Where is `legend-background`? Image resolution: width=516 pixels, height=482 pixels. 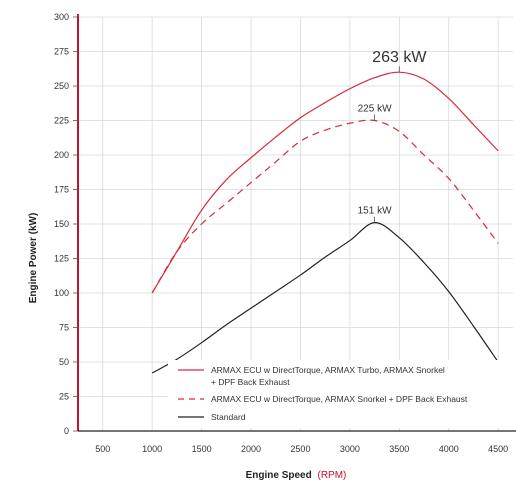
legend-background is located at coordinates (342, 394).